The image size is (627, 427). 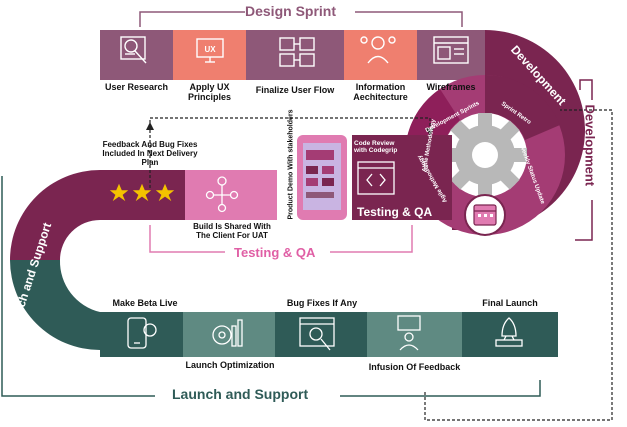 What do you see at coordinates (395, 212) in the screenshot?
I see `testing-qa-box-title: Testing & QA` at bounding box center [395, 212].